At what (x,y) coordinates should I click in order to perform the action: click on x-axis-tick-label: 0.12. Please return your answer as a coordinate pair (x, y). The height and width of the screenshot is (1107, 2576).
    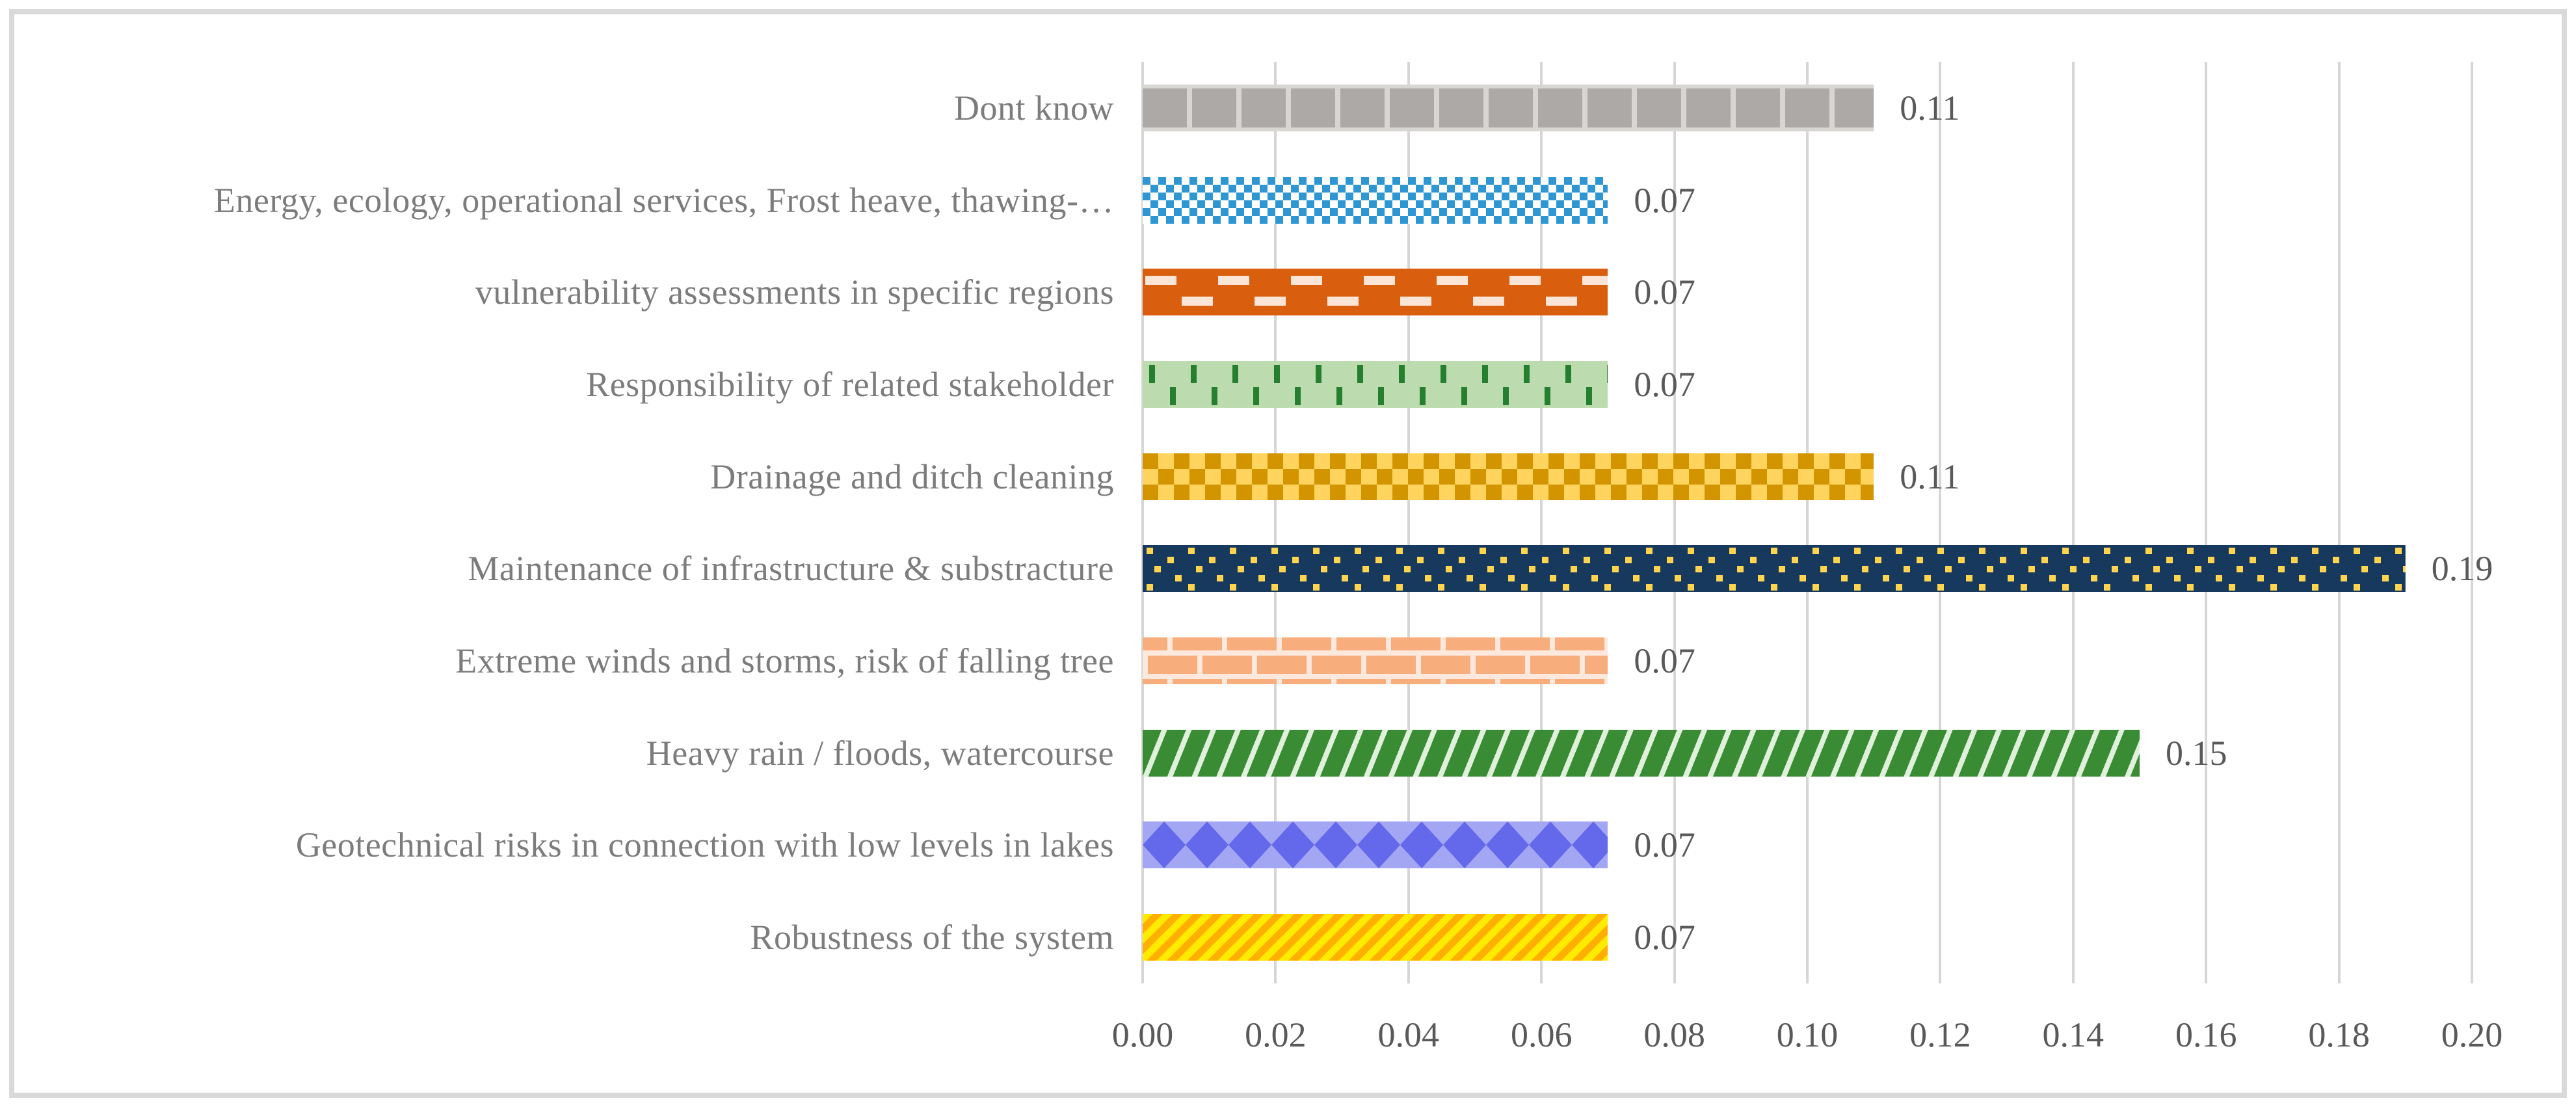
    Looking at the image, I should click on (1940, 1034).